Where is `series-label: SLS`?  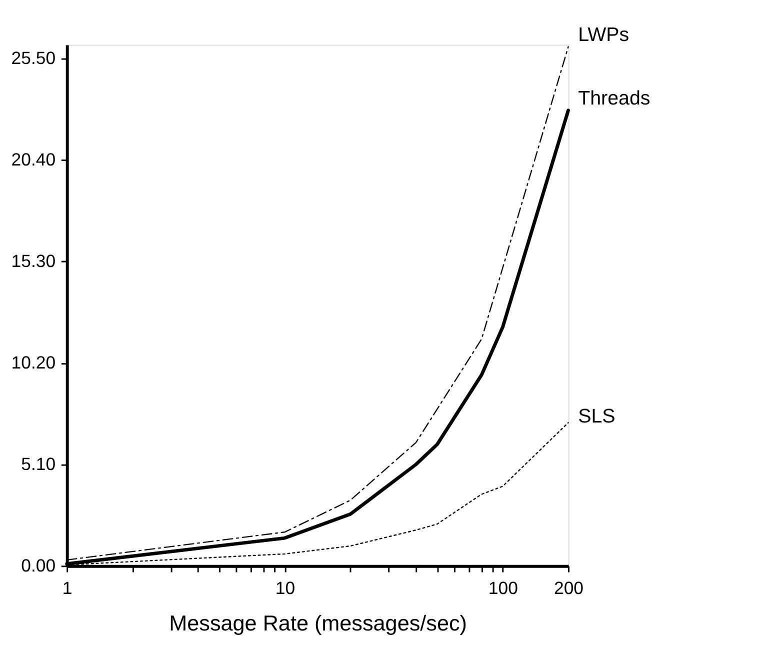
series-label: SLS is located at coordinates (597, 417).